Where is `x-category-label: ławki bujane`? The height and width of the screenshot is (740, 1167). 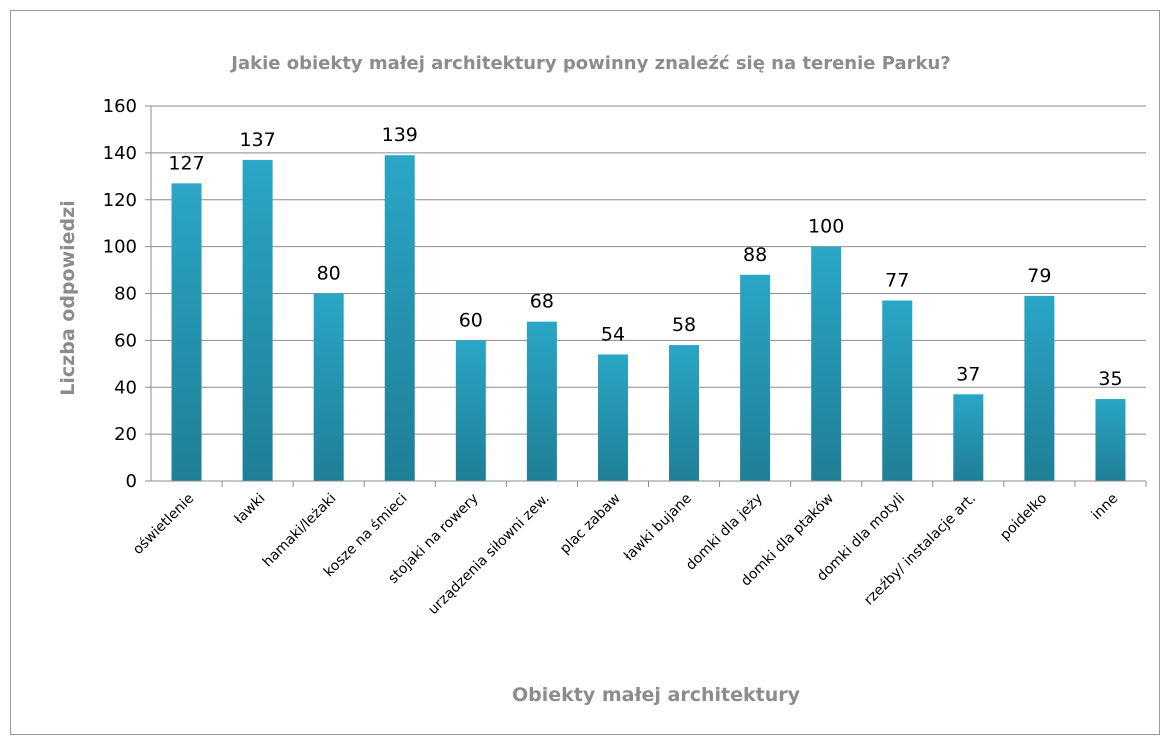
x-category-label: ławki bujane is located at coordinates (658, 528).